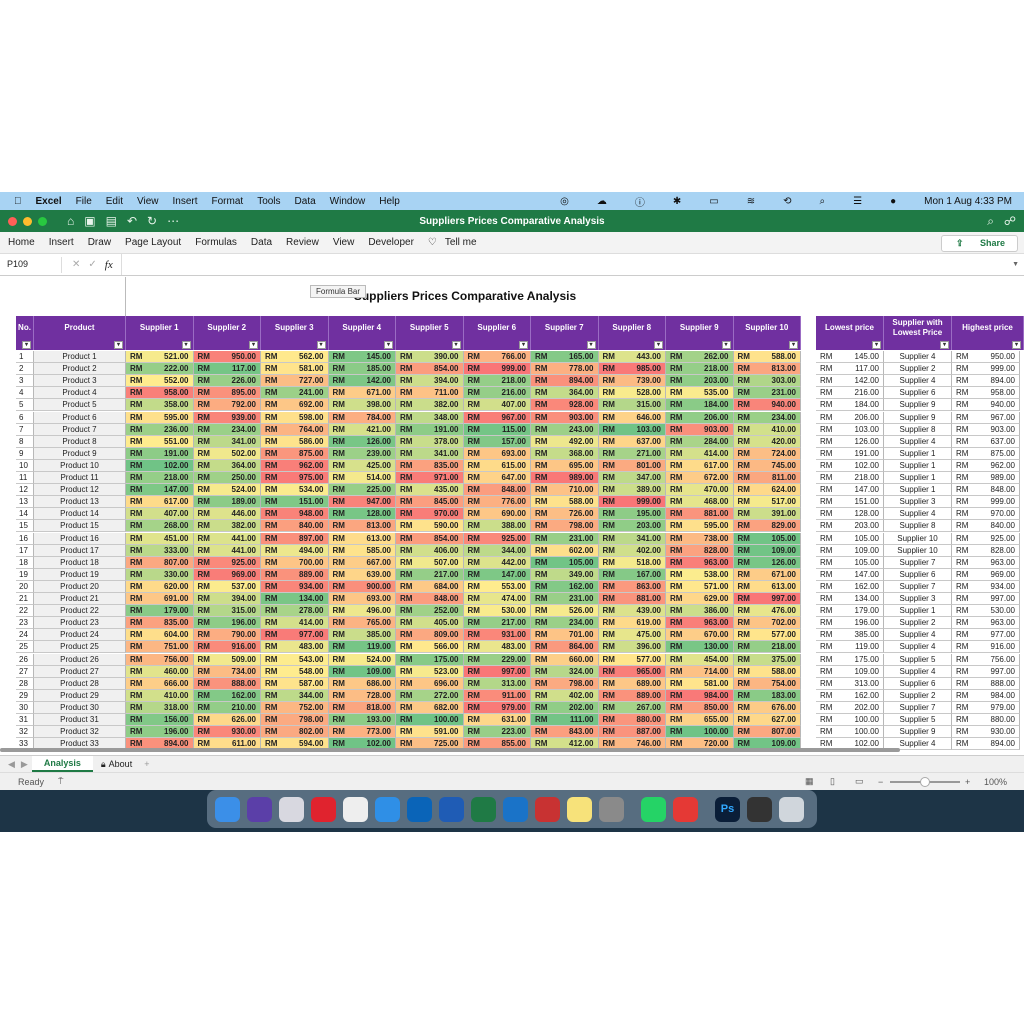 The height and width of the screenshot is (1024, 1024). Describe the element at coordinates (80, 526) in the screenshot. I see `product-cell: Product 15` at that location.